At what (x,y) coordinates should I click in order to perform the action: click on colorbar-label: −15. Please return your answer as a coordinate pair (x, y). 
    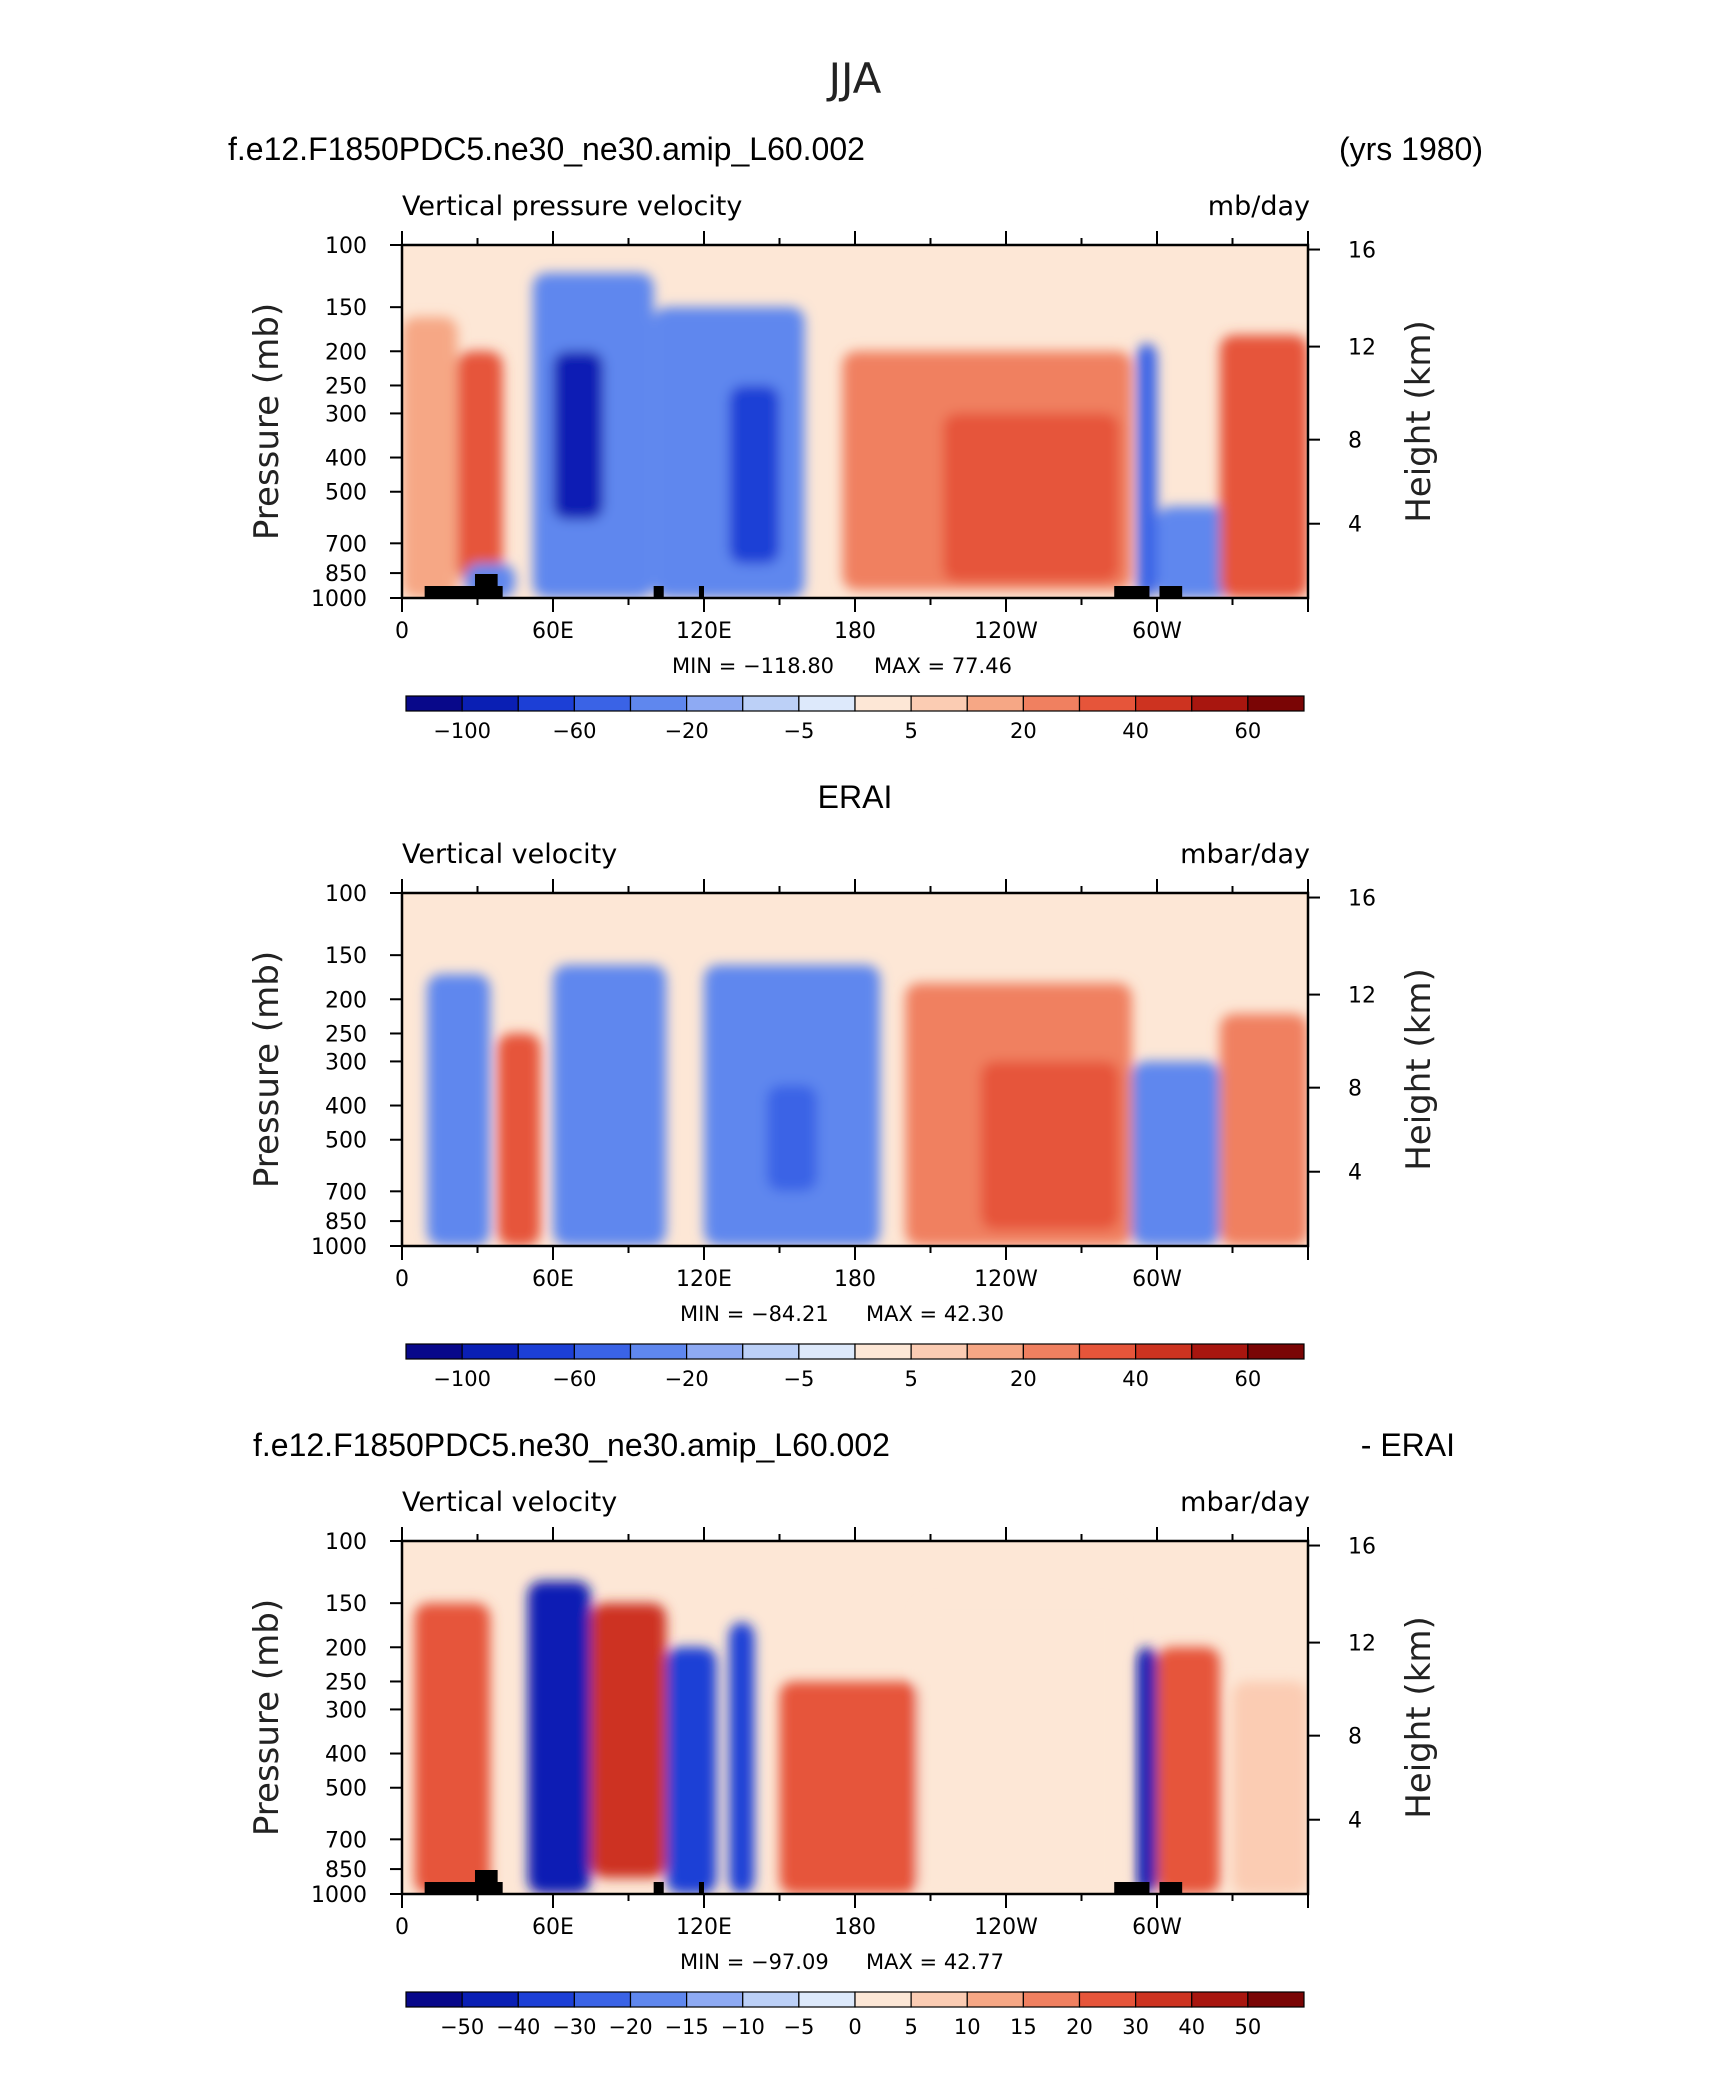
    Looking at the image, I should click on (686, 2027).